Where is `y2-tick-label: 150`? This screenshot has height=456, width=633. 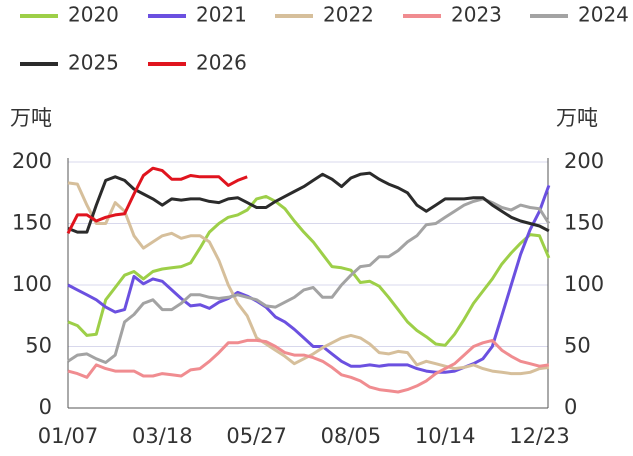 y2-tick-label: 150 is located at coordinates (584, 223).